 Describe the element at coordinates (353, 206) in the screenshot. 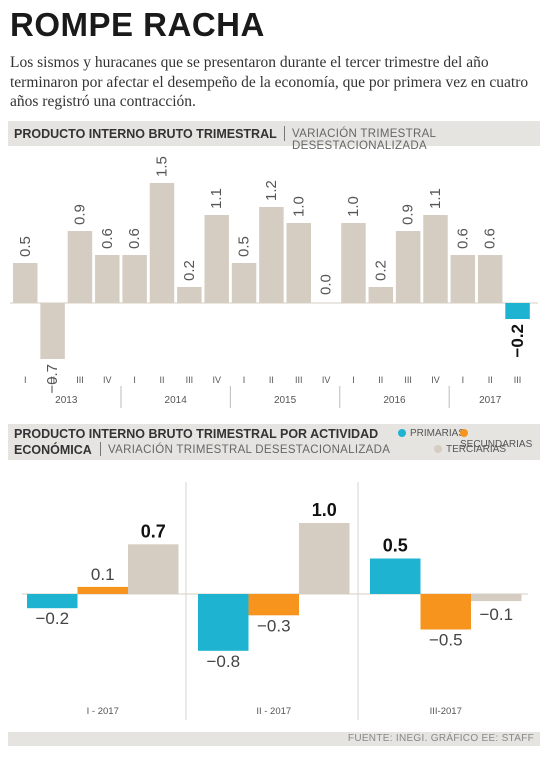

I see `chart1-value-label-12: 1.0` at that location.